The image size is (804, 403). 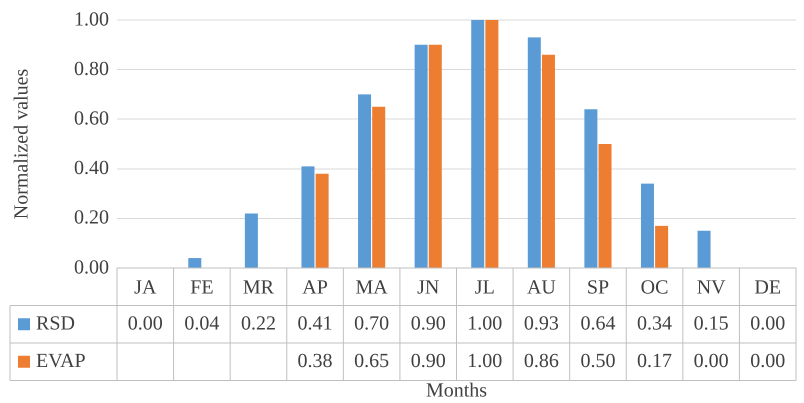 I want to click on y-tick-label: 0.60, so click(x=91, y=118).